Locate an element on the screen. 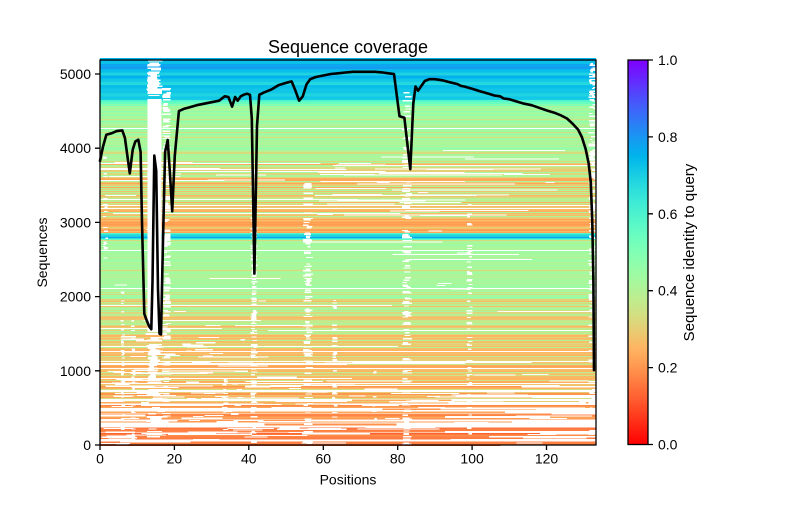 The image size is (800, 505). svg-text: 20 is located at coordinates (175, 459).